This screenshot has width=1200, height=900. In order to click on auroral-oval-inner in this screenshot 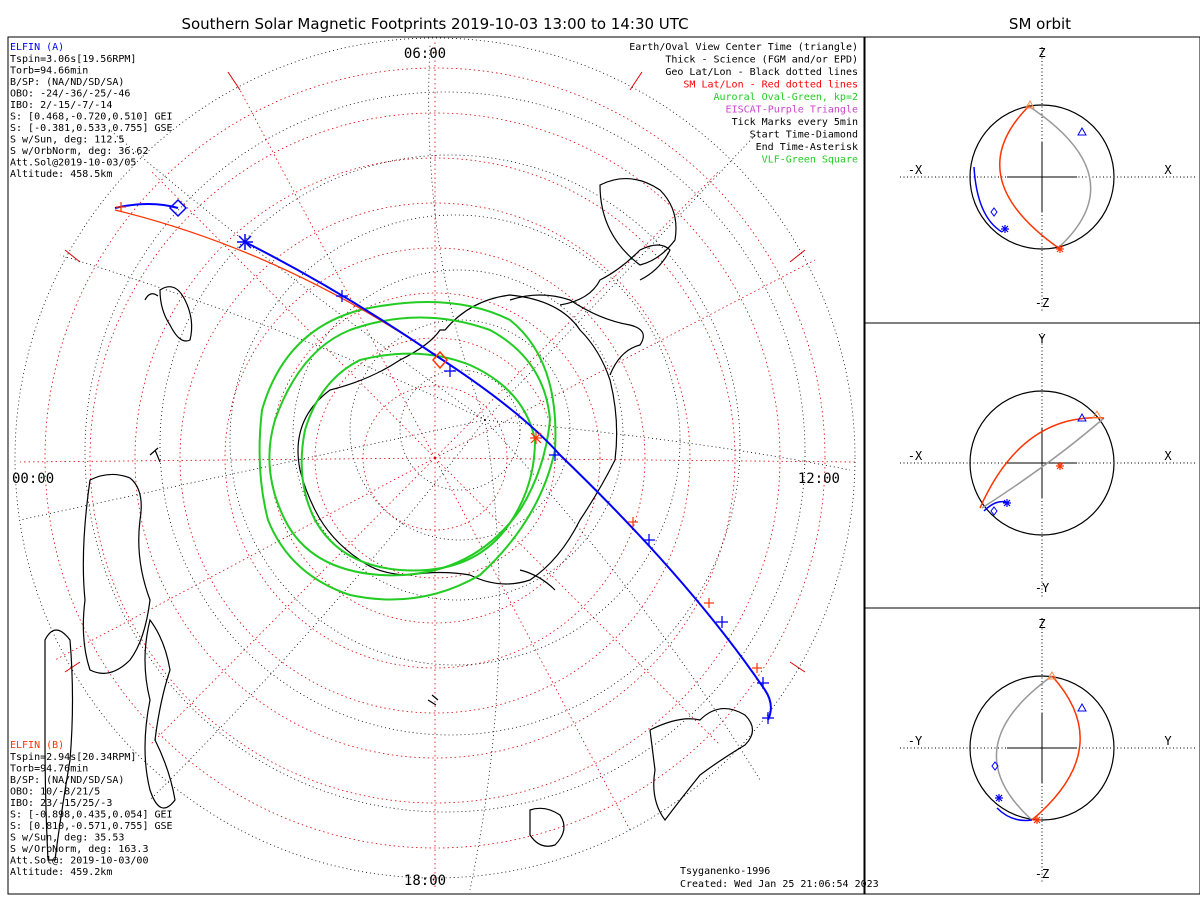, I will do `click(410, 446)`.